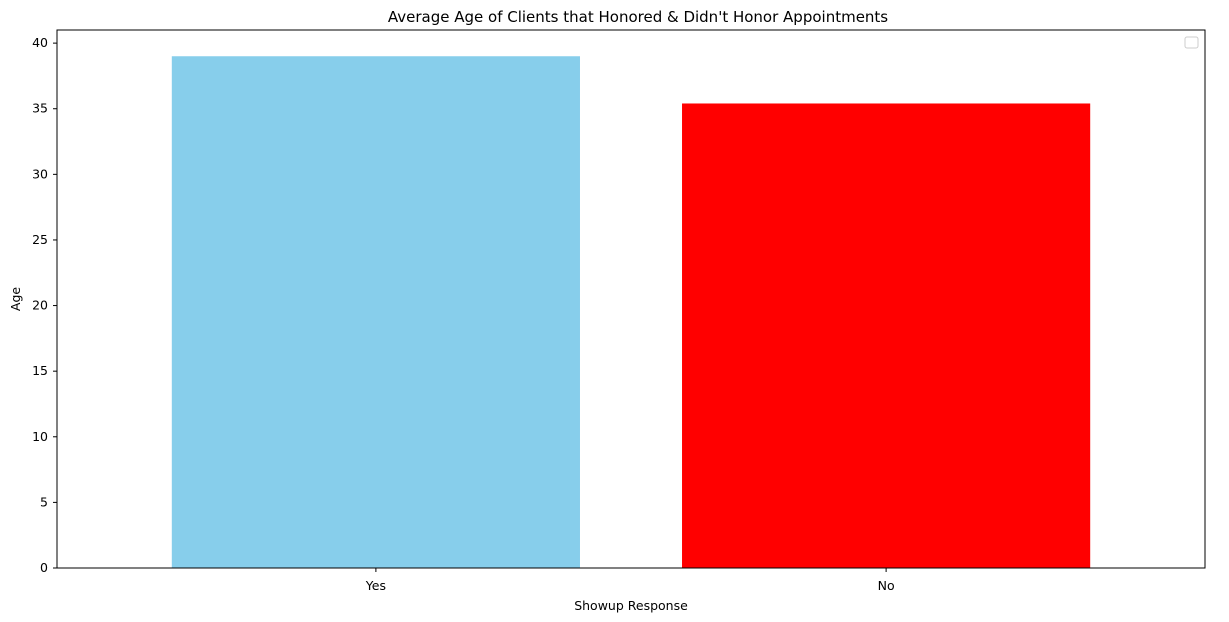  Describe the element at coordinates (15, 299) in the screenshot. I see `y-axis-label: Age` at that location.